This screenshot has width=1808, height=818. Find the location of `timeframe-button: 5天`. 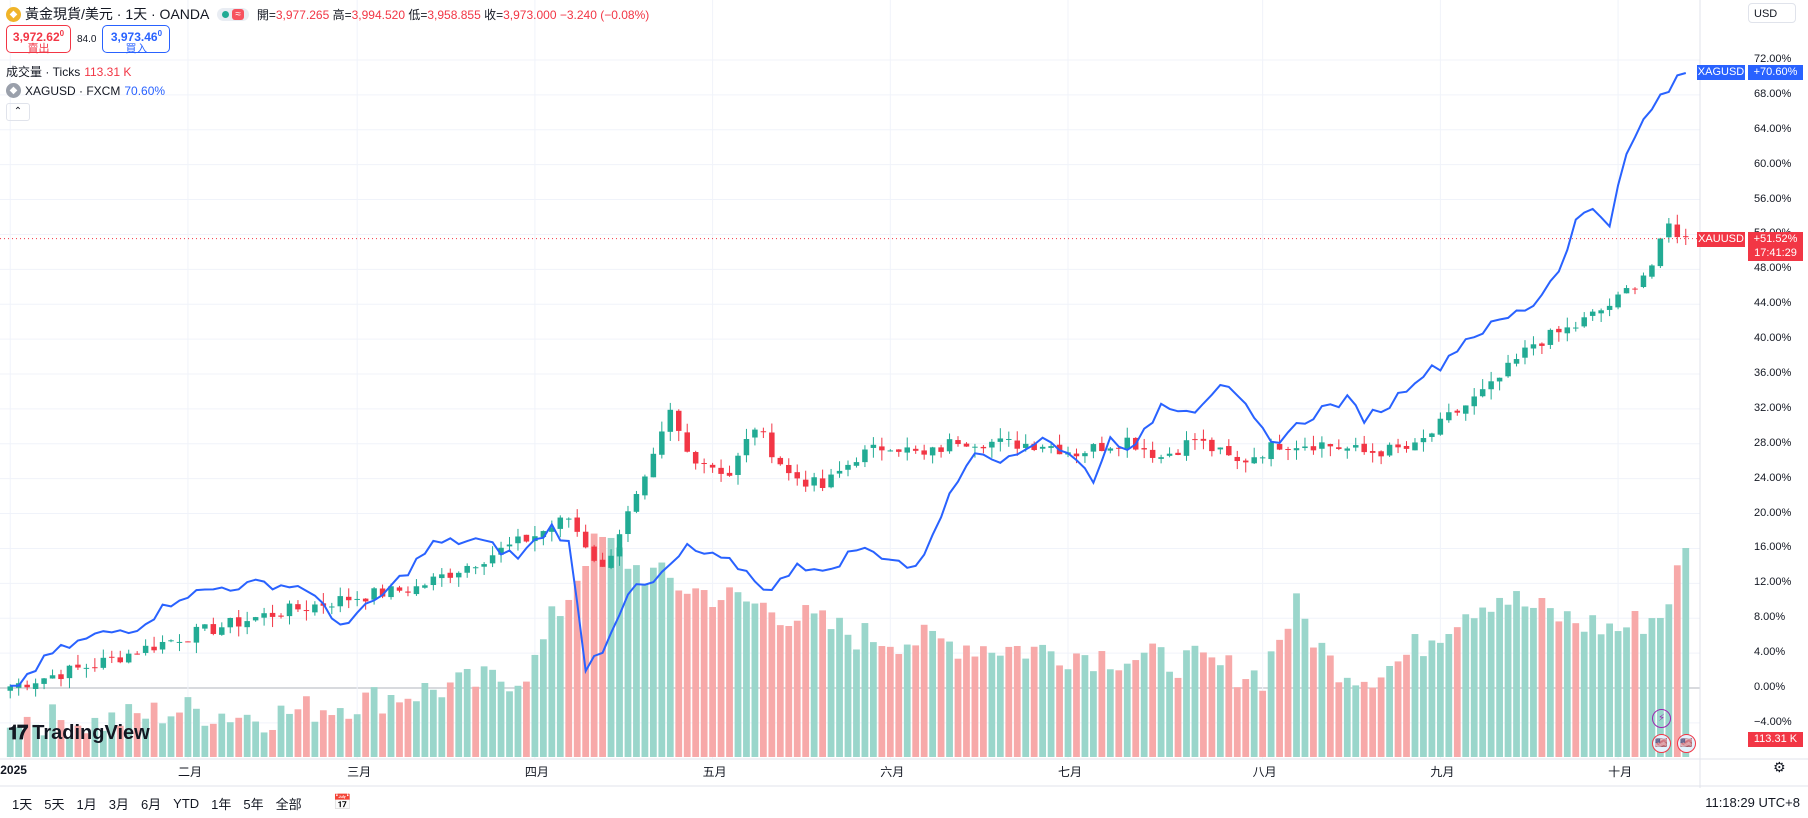

timeframe-button: 5天 is located at coordinates (54, 804).